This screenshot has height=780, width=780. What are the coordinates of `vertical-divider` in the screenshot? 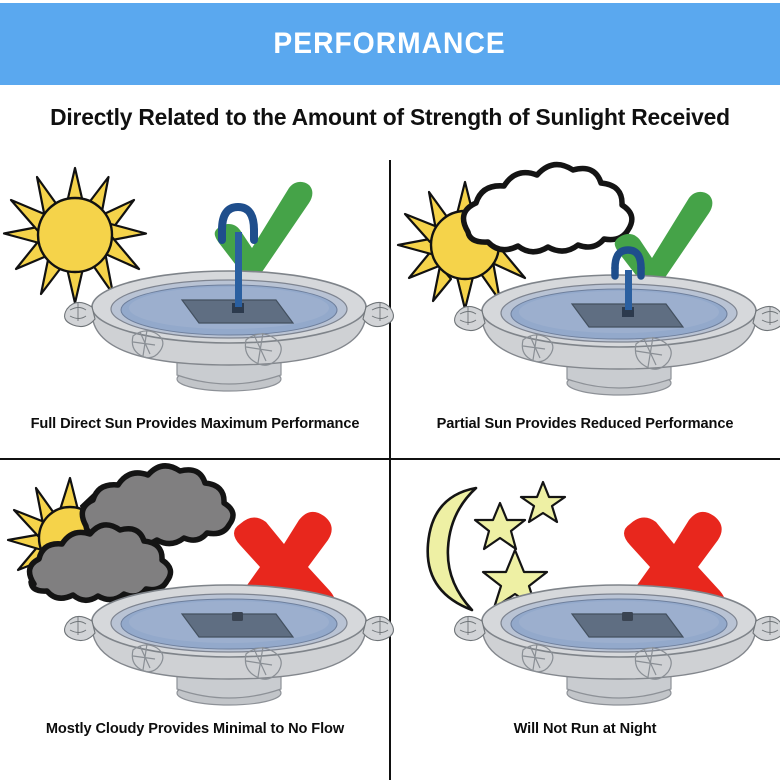 It's located at (390, 470).